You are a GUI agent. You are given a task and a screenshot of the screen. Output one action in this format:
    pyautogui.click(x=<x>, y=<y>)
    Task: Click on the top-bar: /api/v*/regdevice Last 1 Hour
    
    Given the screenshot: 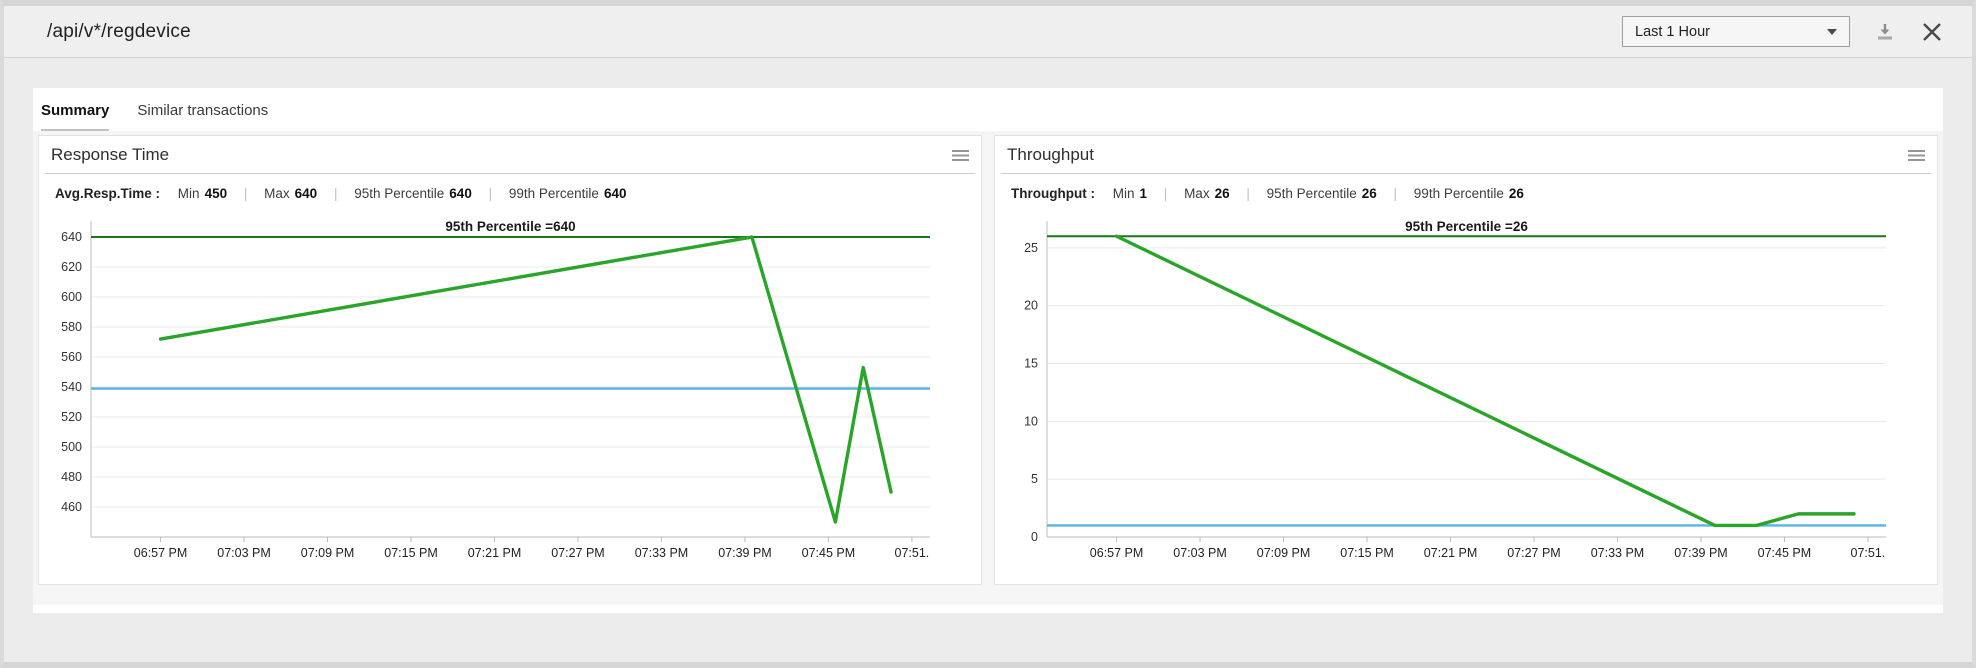 What is the action you would take?
    pyautogui.click(x=988, y=32)
    